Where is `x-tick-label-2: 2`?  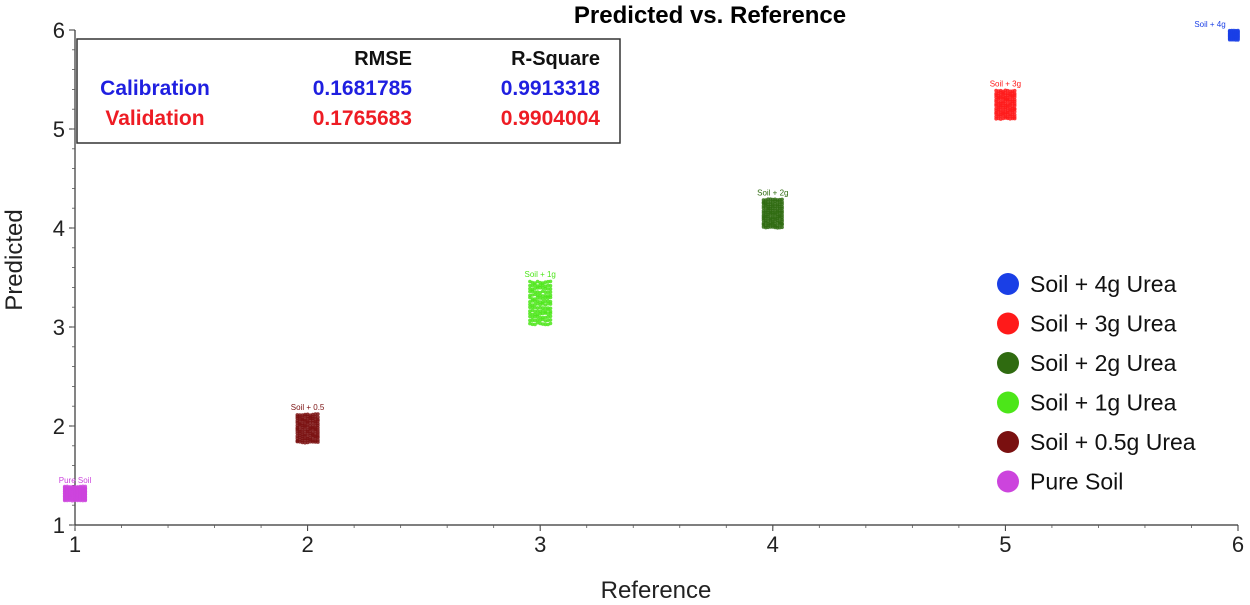
x-tick-label-2: 2 is located at coordinates (307, 544).